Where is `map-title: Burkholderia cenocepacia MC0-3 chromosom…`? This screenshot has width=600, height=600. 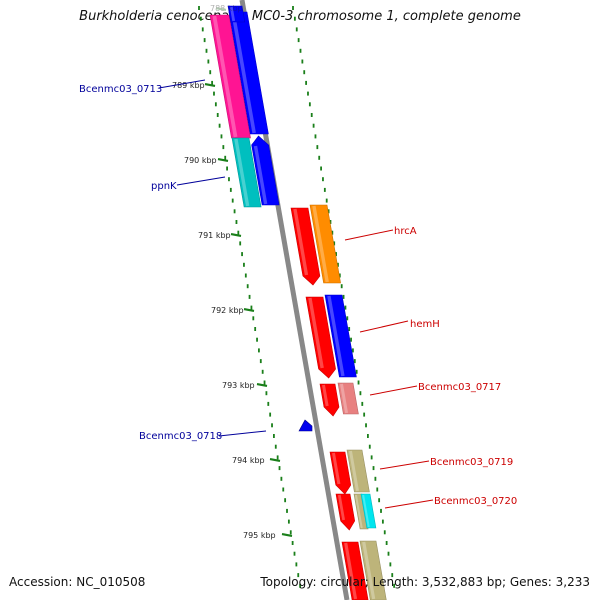
map-title: Burkholderia cenocepacia MC0-3 chromosom… is located at coordinates (300, 16).